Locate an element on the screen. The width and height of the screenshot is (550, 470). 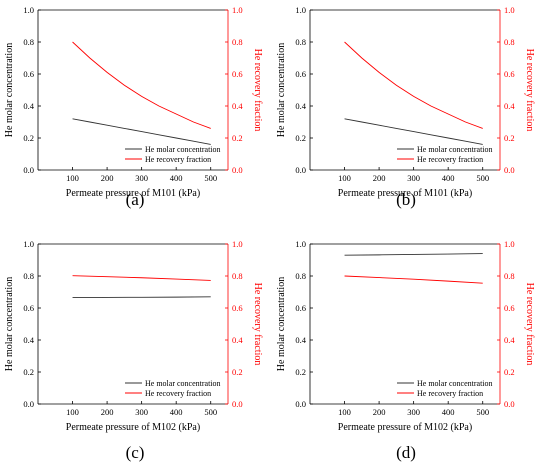
panel-label: (b) is located at coordinates (406, 199).